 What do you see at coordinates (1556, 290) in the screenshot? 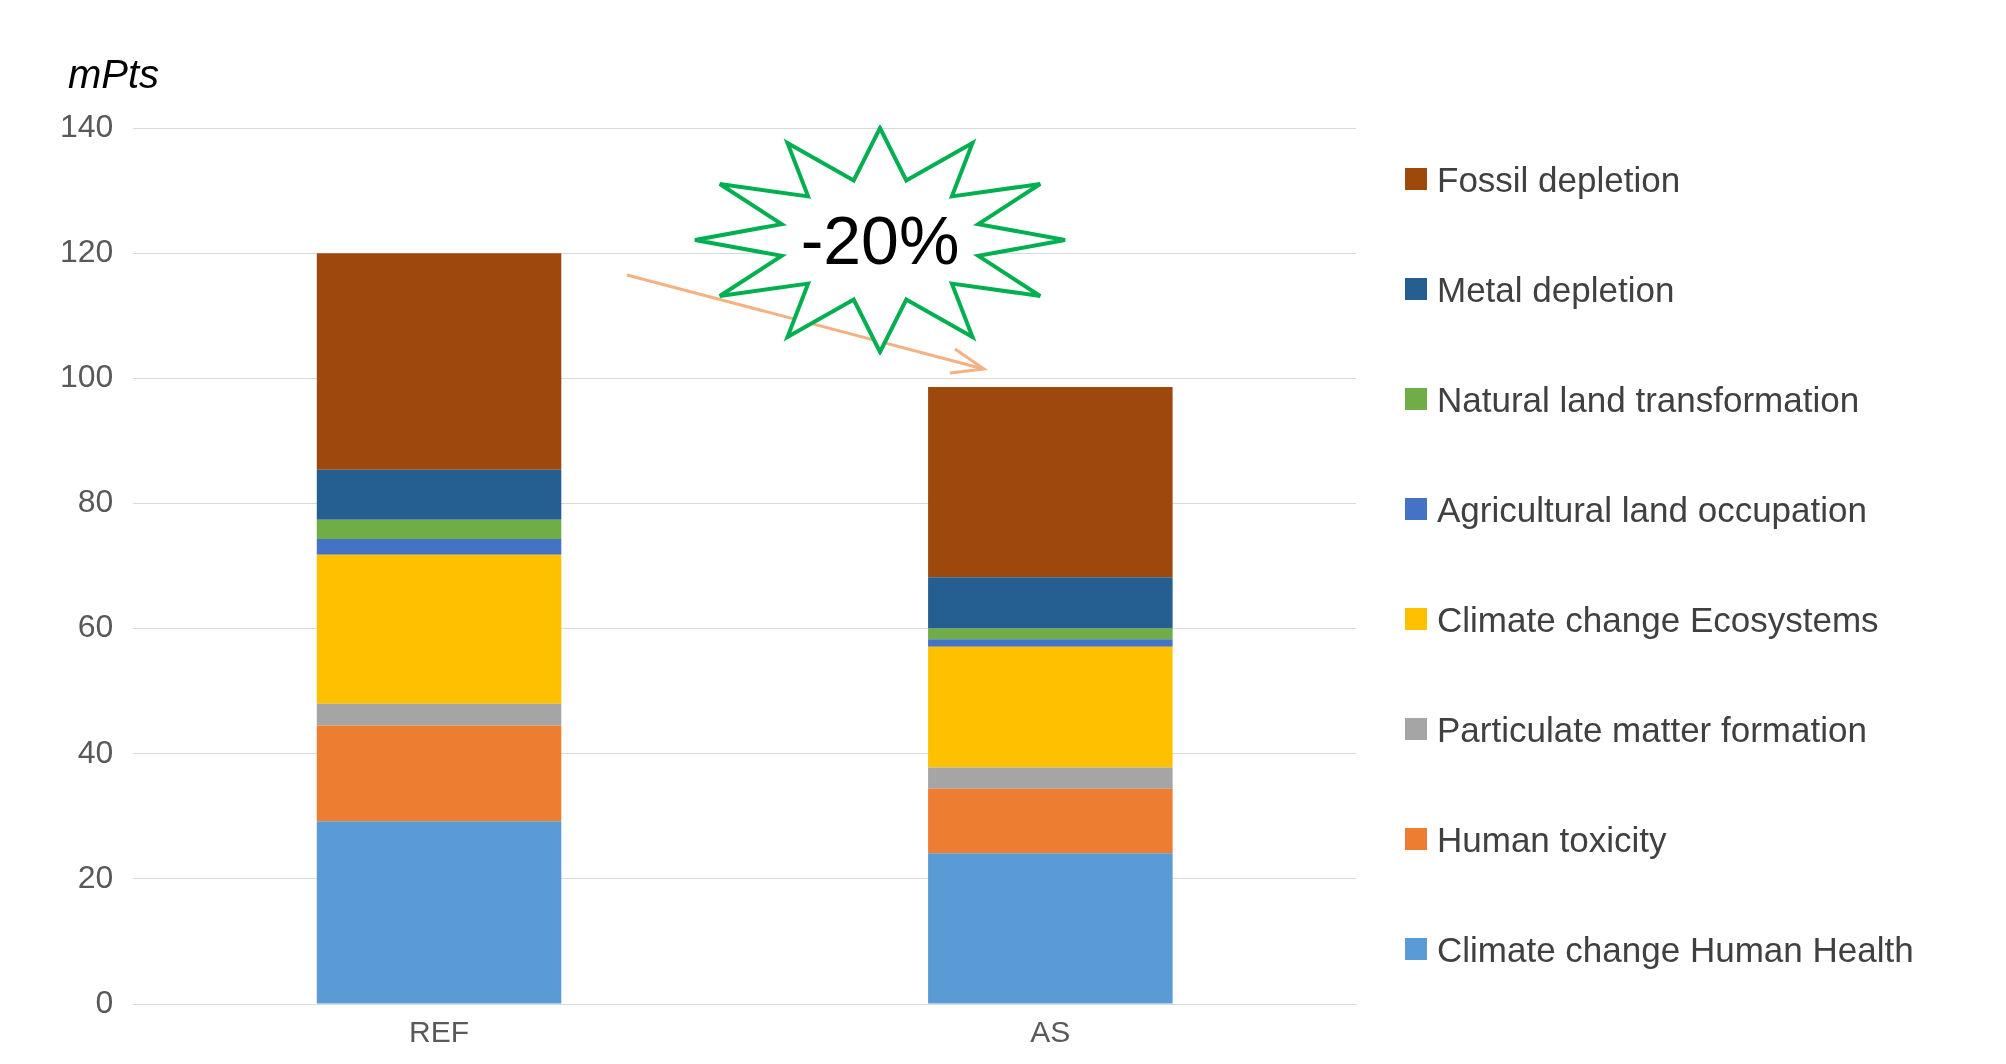
I see `legend-label: Metal depletion` at bounding box center [1556, 290].